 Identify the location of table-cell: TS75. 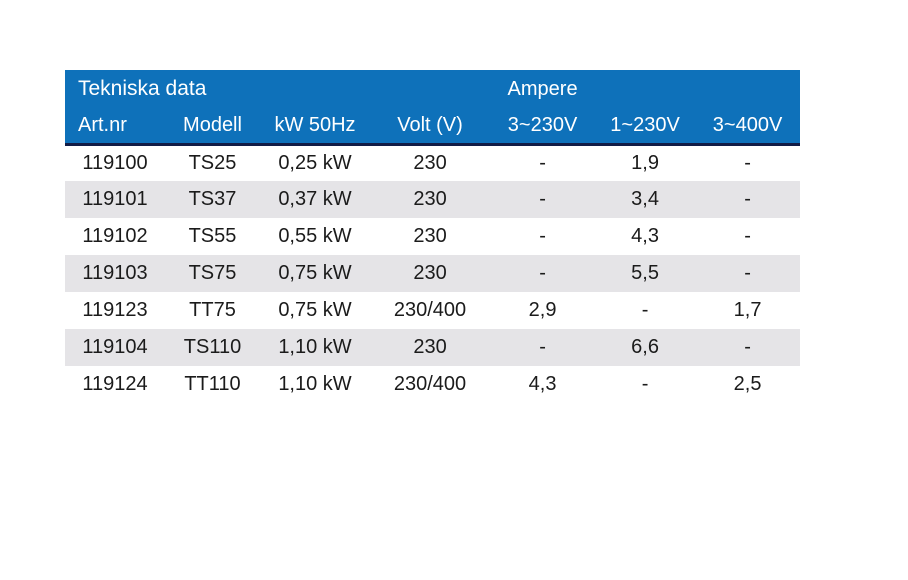
(212, 273).